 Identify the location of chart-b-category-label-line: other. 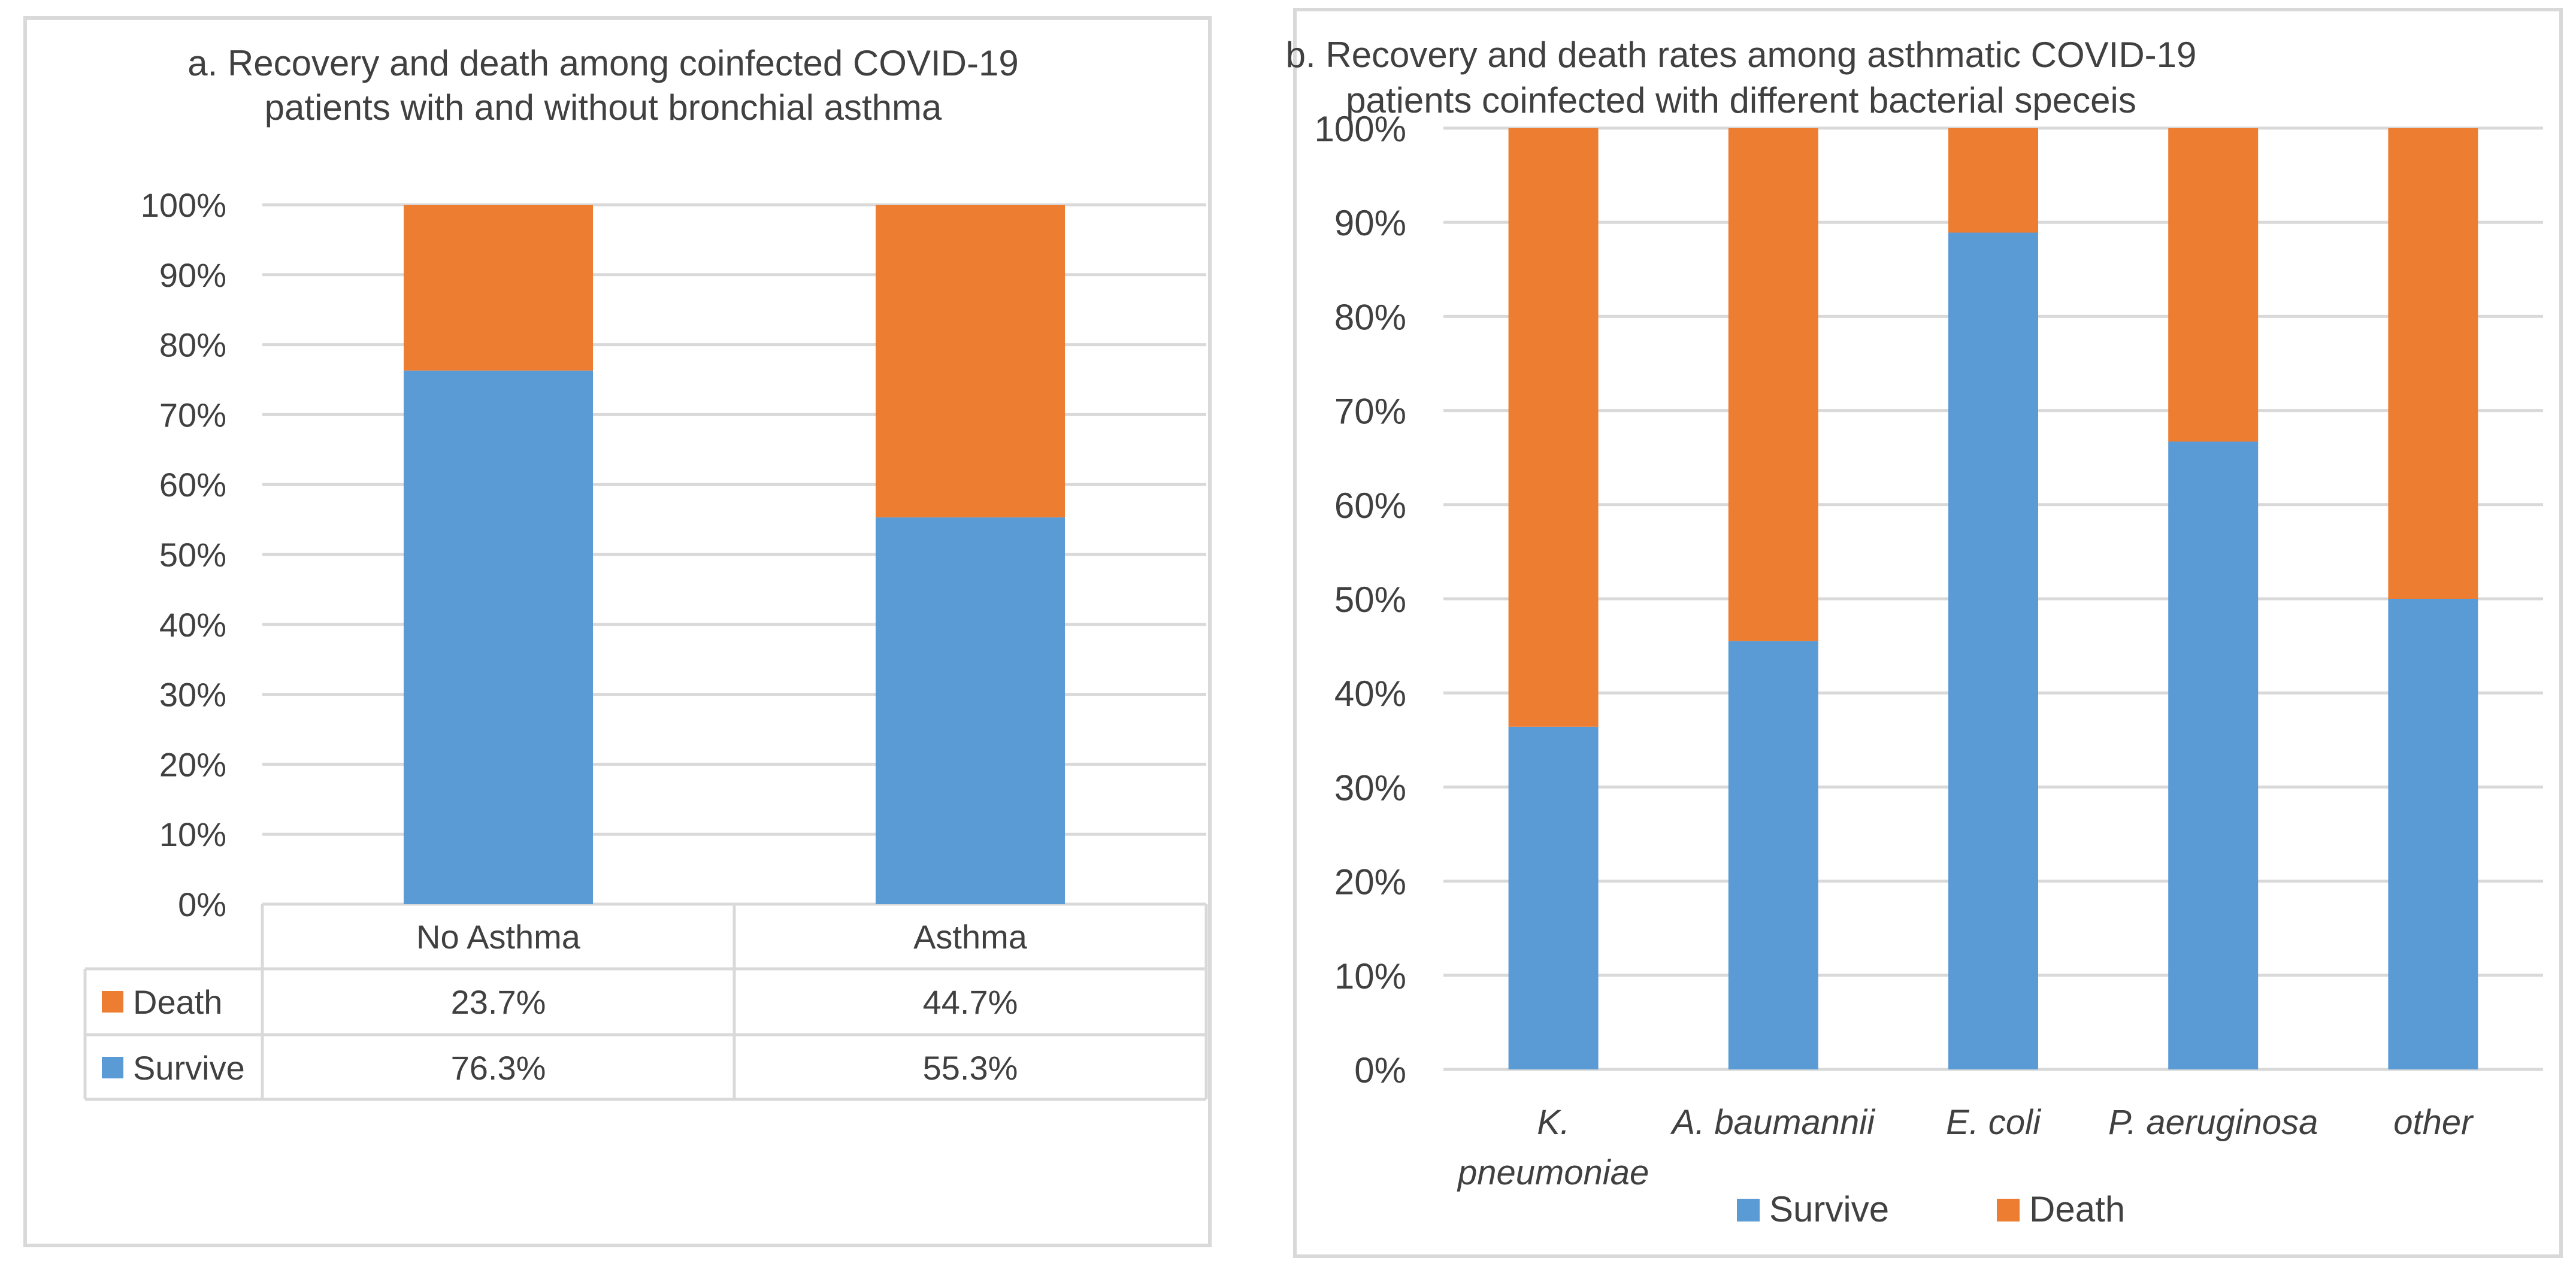
(2433, 1122).